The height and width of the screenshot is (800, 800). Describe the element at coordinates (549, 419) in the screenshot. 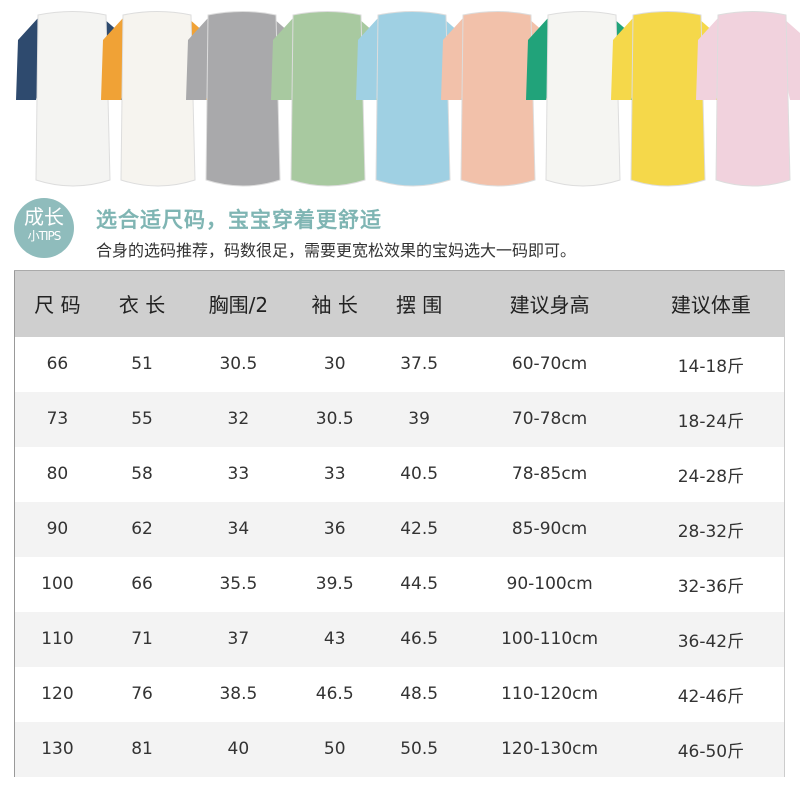

I see `table-cell: 70-78cm` at that location.